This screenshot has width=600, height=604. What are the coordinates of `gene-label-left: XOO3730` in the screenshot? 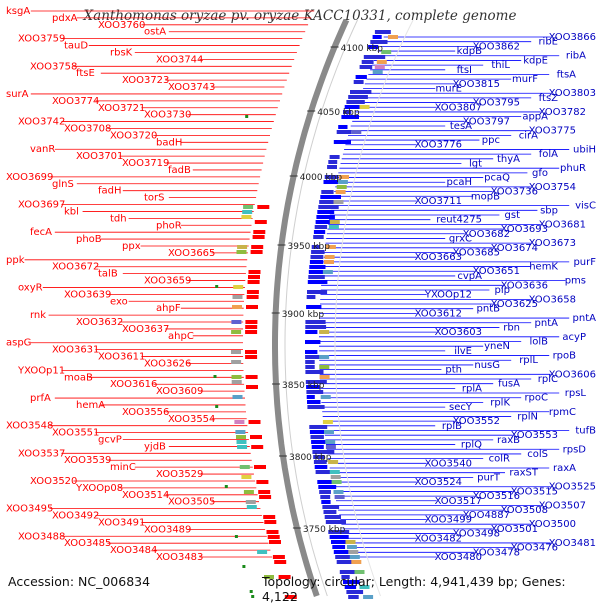 It's located at (167, 115).